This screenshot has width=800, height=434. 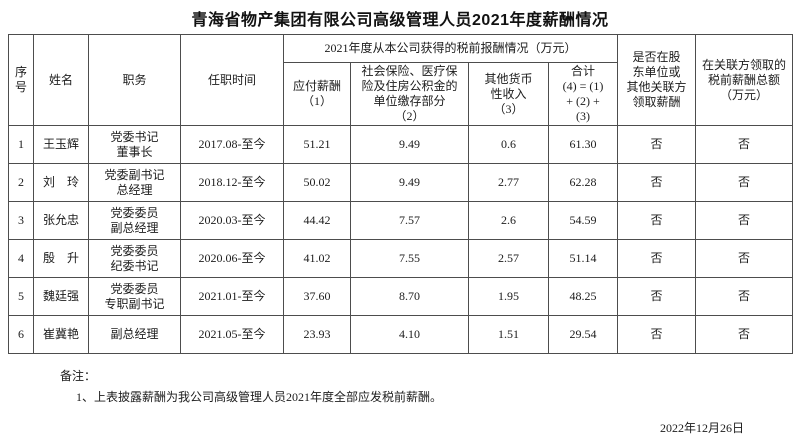 What do you see at coordinates (583, 296) in the screenshot?
I see `cell-total: 48.25` at bounding box center [583, 296].